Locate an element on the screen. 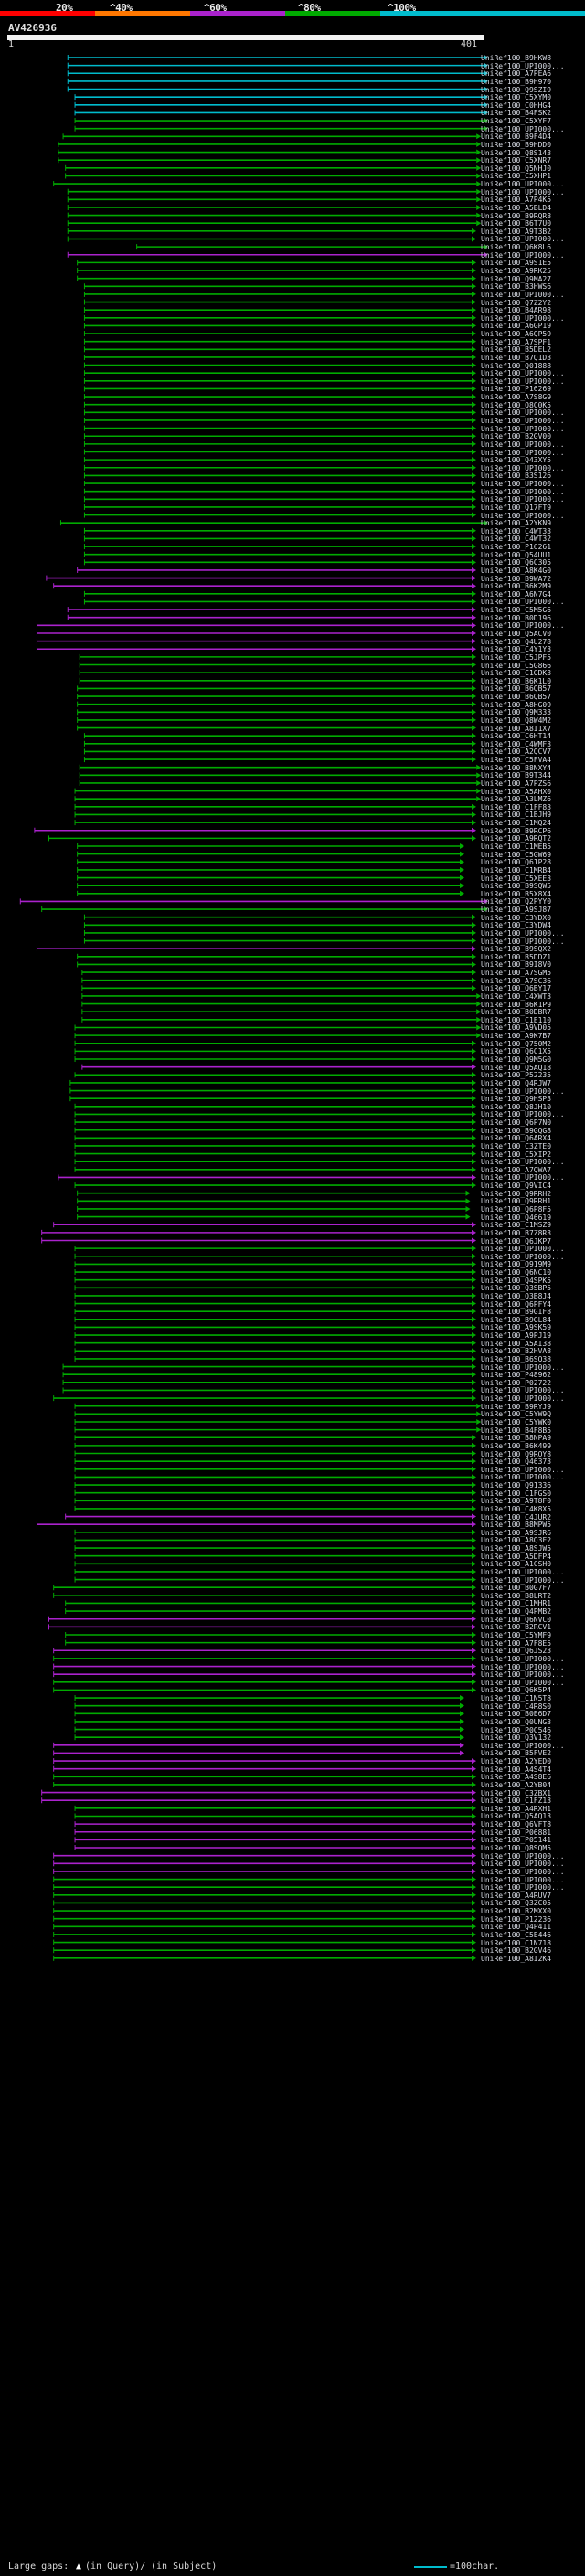 The height and width of the screenshot is (2576, 585). hit-id-link: UniRef100_B3S126 is located at coordinates (516, 476).